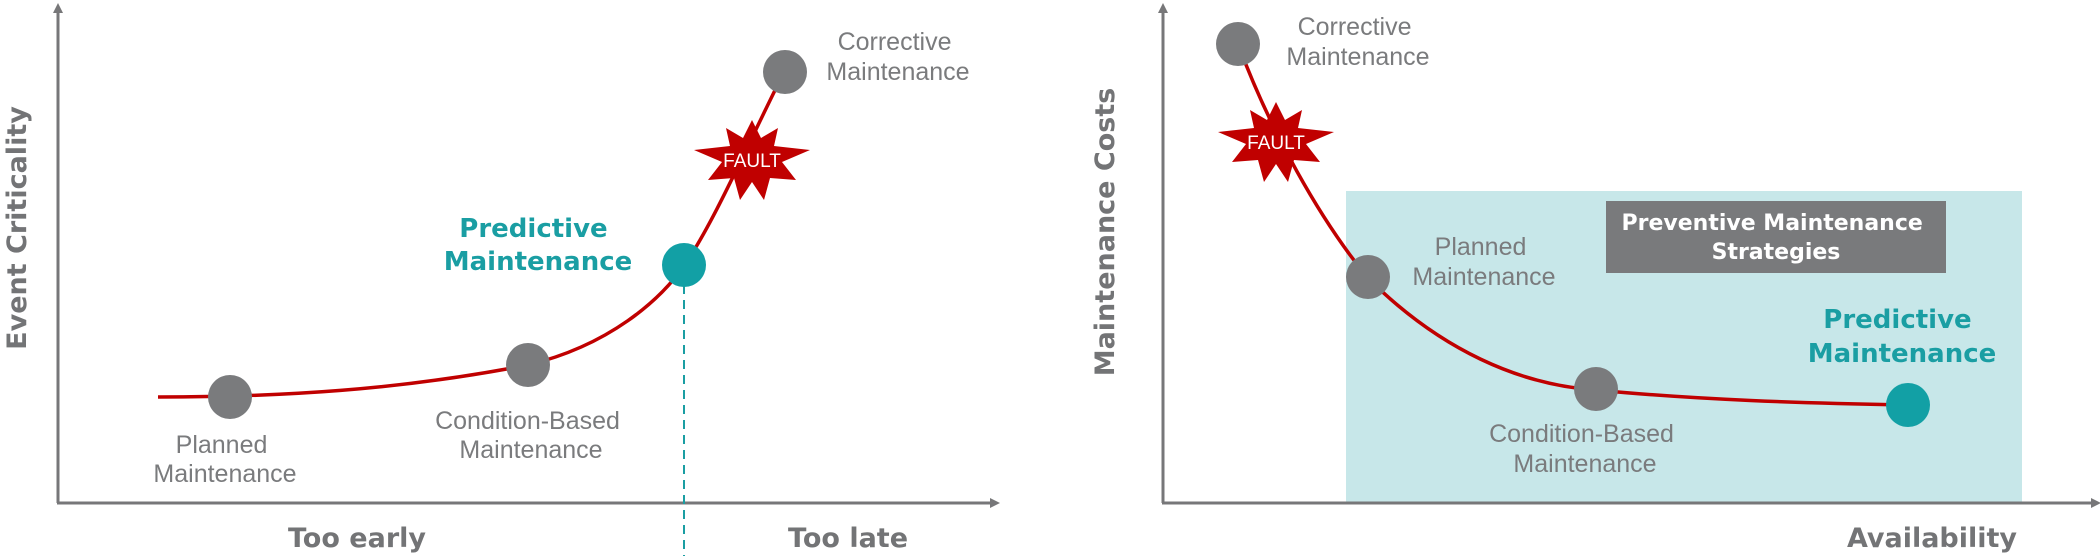 This screenshot has height=556, width=2100. I want to click on right-fault-label: FAULT, so click(1276, 143).